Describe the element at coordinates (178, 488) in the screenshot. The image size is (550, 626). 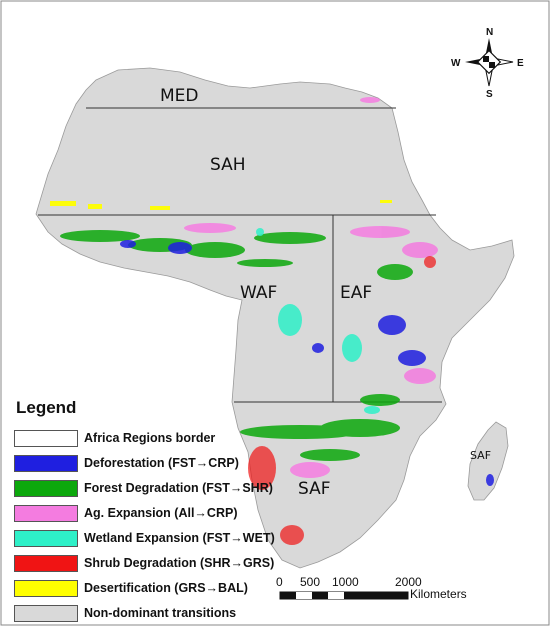
I see `legend-label: Forest Degradation (FST→SHR)` at that location.